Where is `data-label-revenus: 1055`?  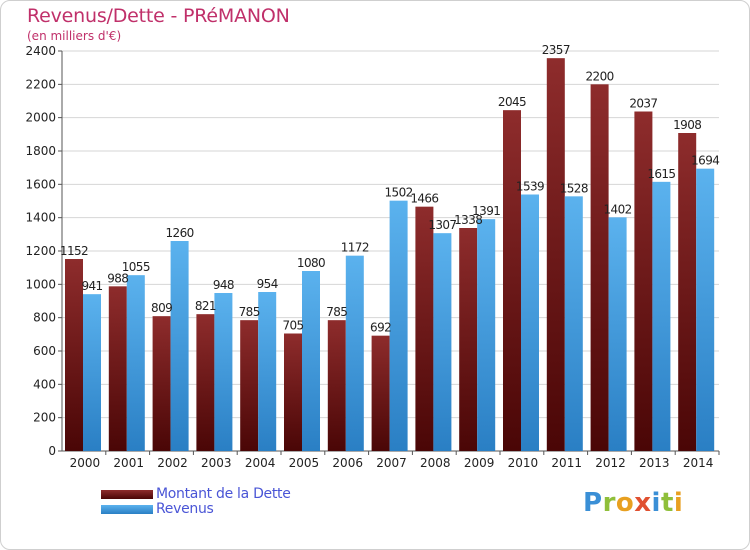 data-label-revenus: 1055 is located at coordinates (136, 267).